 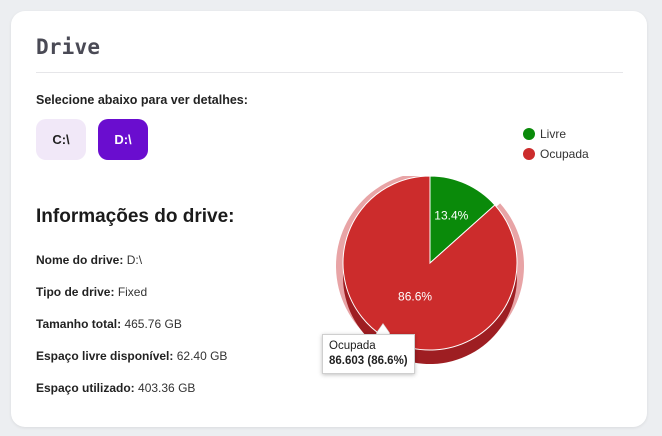 What do you see at coordinates (105, 356) in the screenshot?
I see `info-label: Espaço livre disponível:` at bounding box center [105, 356].